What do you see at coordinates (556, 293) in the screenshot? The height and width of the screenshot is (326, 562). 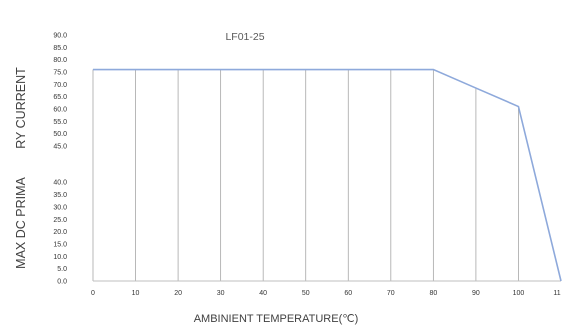 I see `x-tick-label: 11` at bounding box center [556, 293].